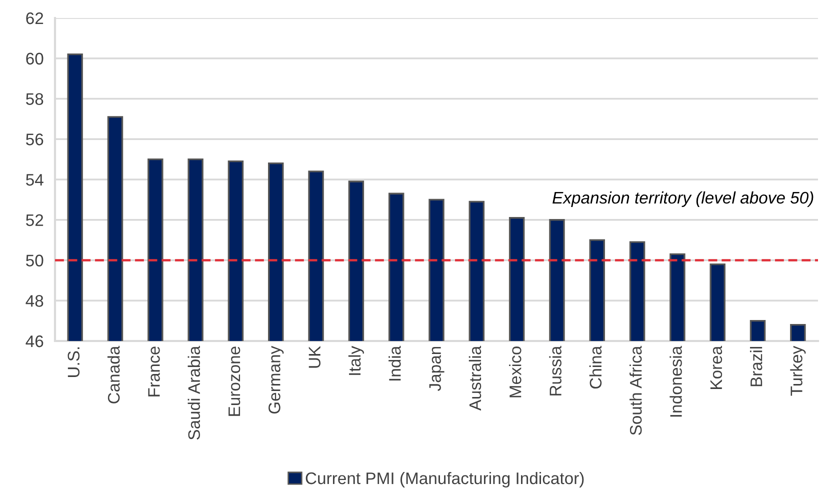 This screenshot has width=825, height=503. I want to click on x-tick-label: India, so click(394, 363).